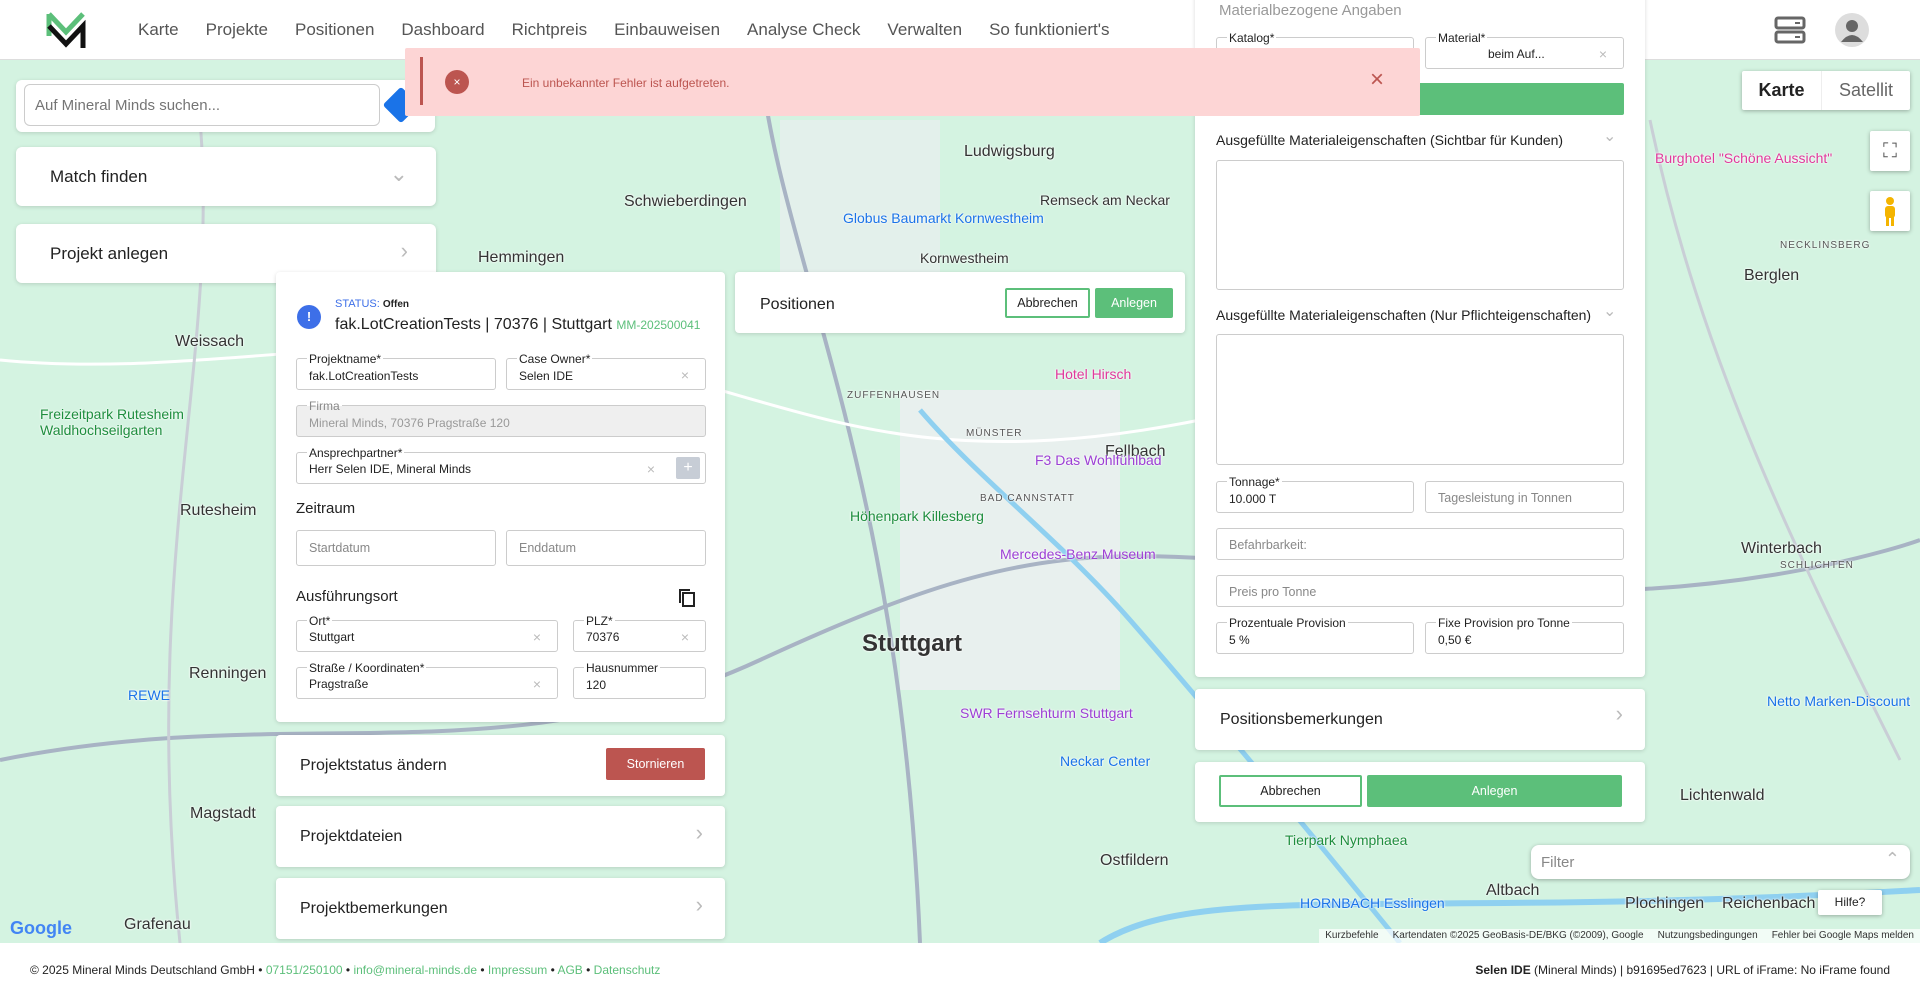 This screenshot has height=994, width=1920. Describe the element at coordinates (223, 813) in the screenshot. I see `map-label: Magstadt` at that location.